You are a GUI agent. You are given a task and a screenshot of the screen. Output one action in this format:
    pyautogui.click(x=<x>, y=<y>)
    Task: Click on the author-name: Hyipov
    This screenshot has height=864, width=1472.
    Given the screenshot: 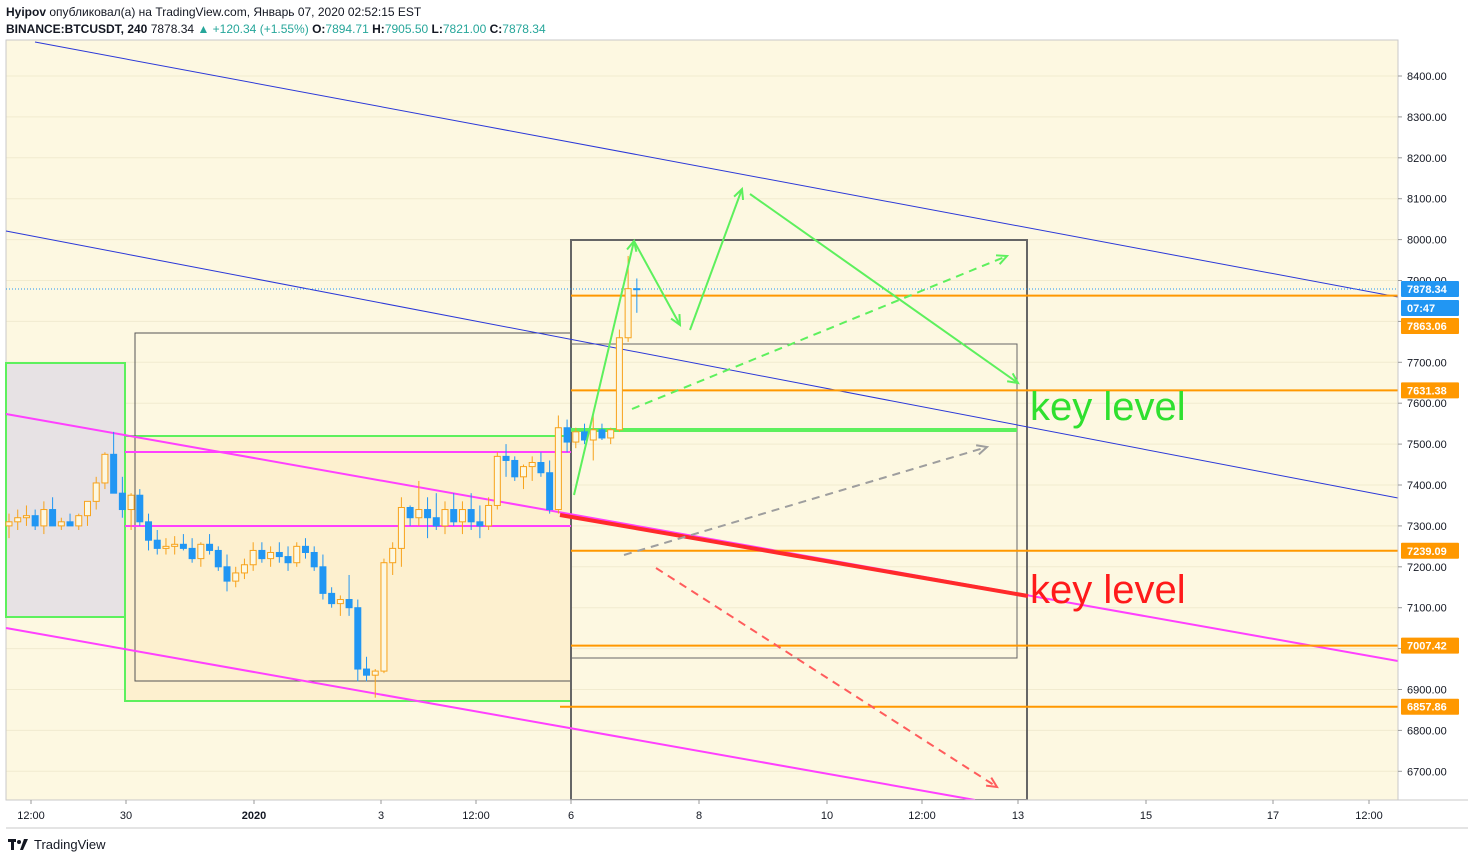 What is the action you would take?
    pyautogui.click(x=26, y=12)
    